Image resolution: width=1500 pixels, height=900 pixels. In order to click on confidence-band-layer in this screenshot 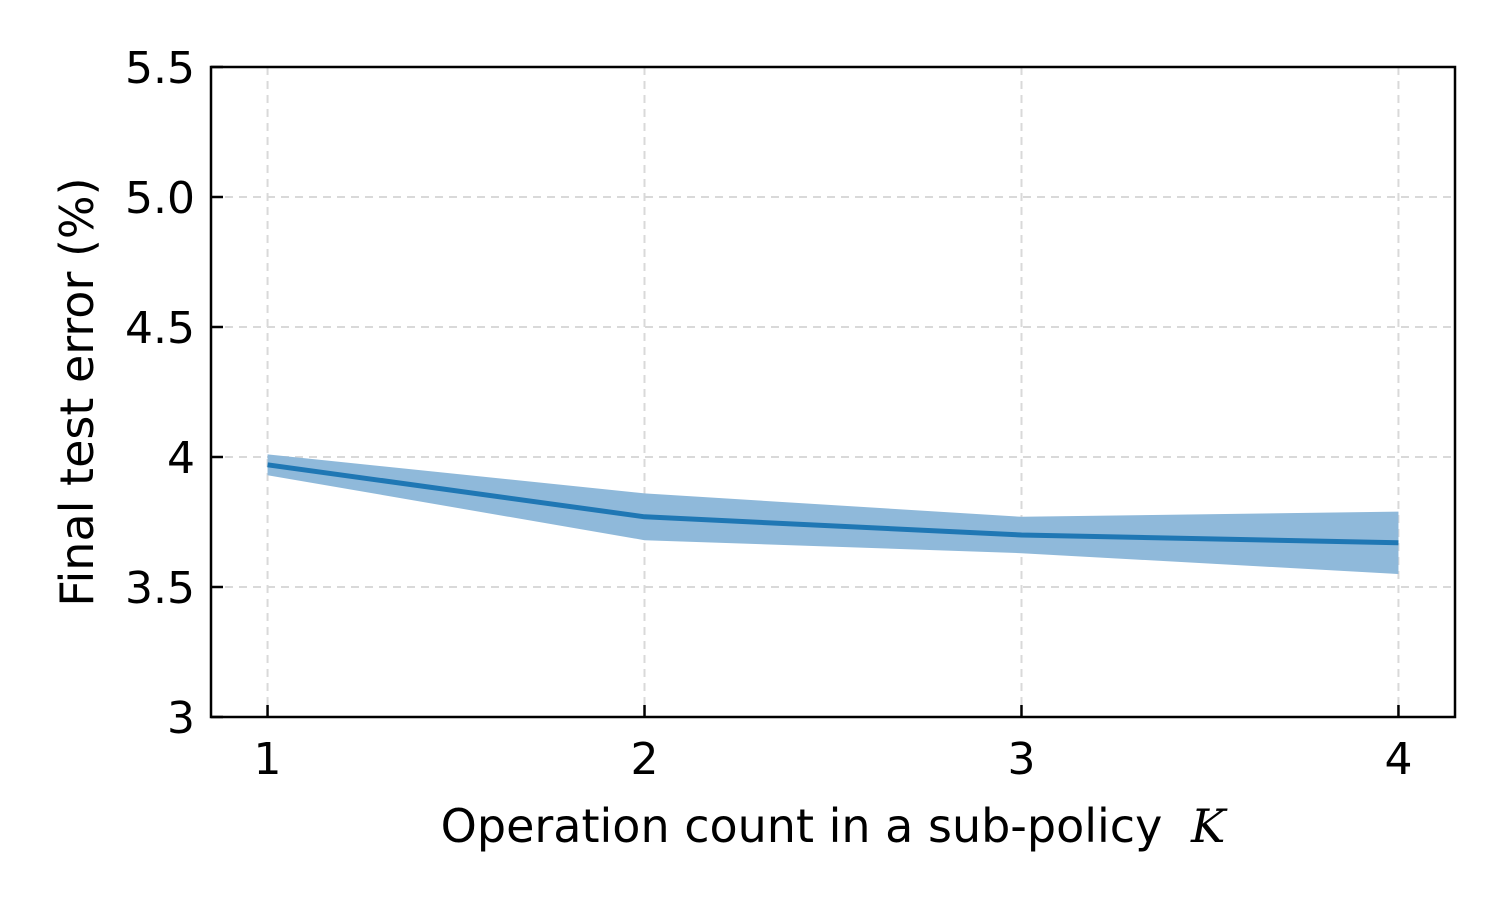, I will do `click(833, 514)`.